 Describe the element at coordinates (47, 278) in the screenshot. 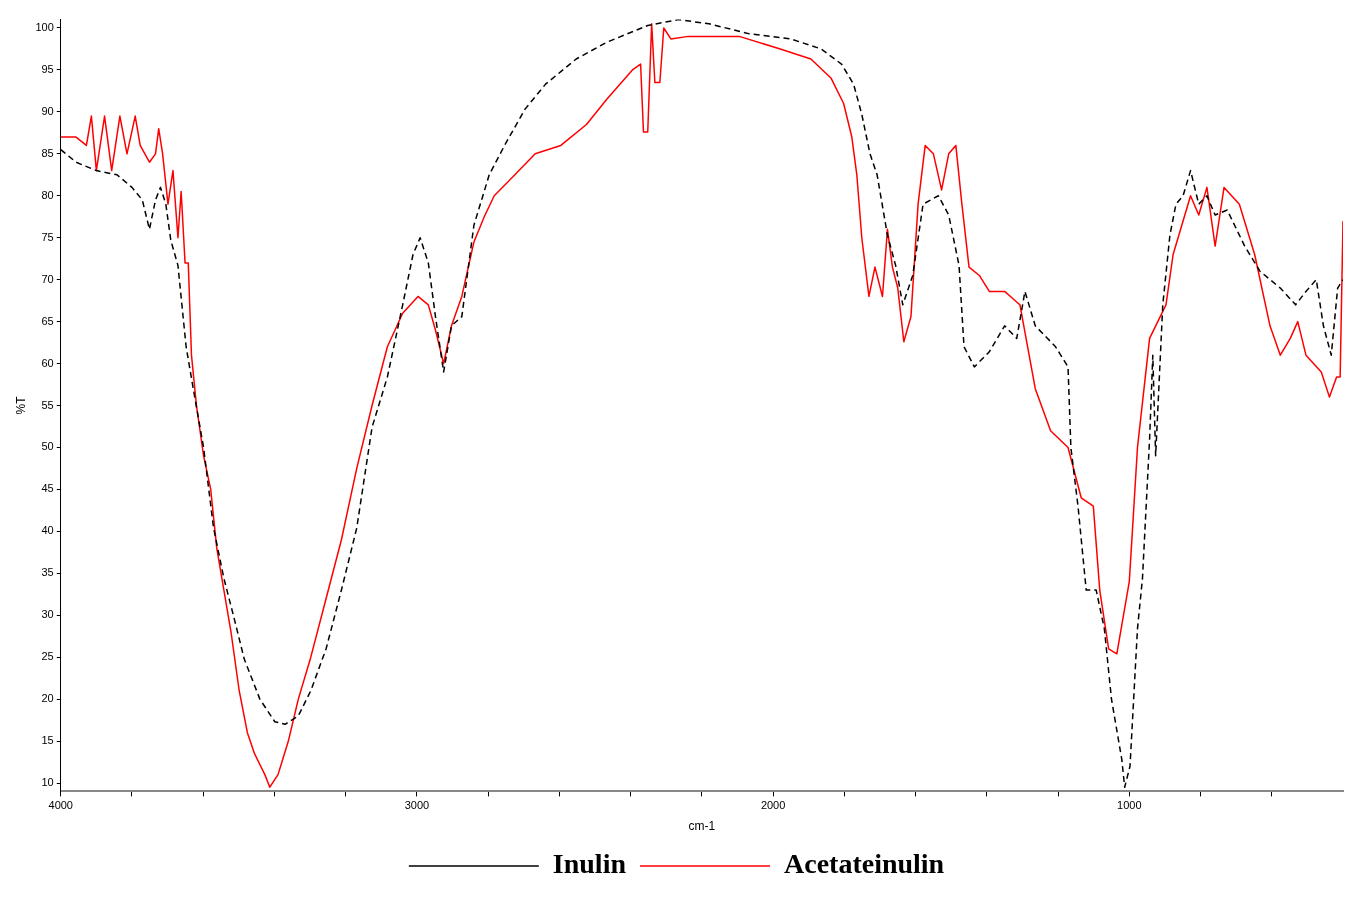

I see `y-tick-label: 70` at that location.